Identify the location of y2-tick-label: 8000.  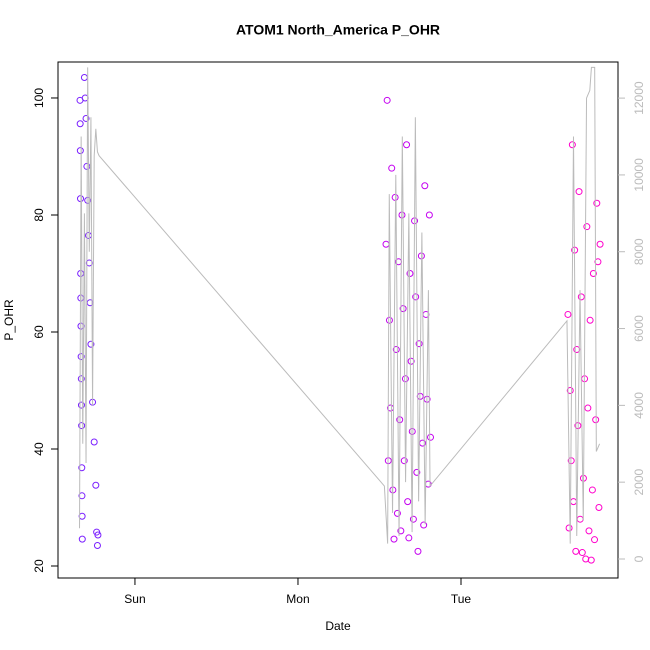
(639, 251).